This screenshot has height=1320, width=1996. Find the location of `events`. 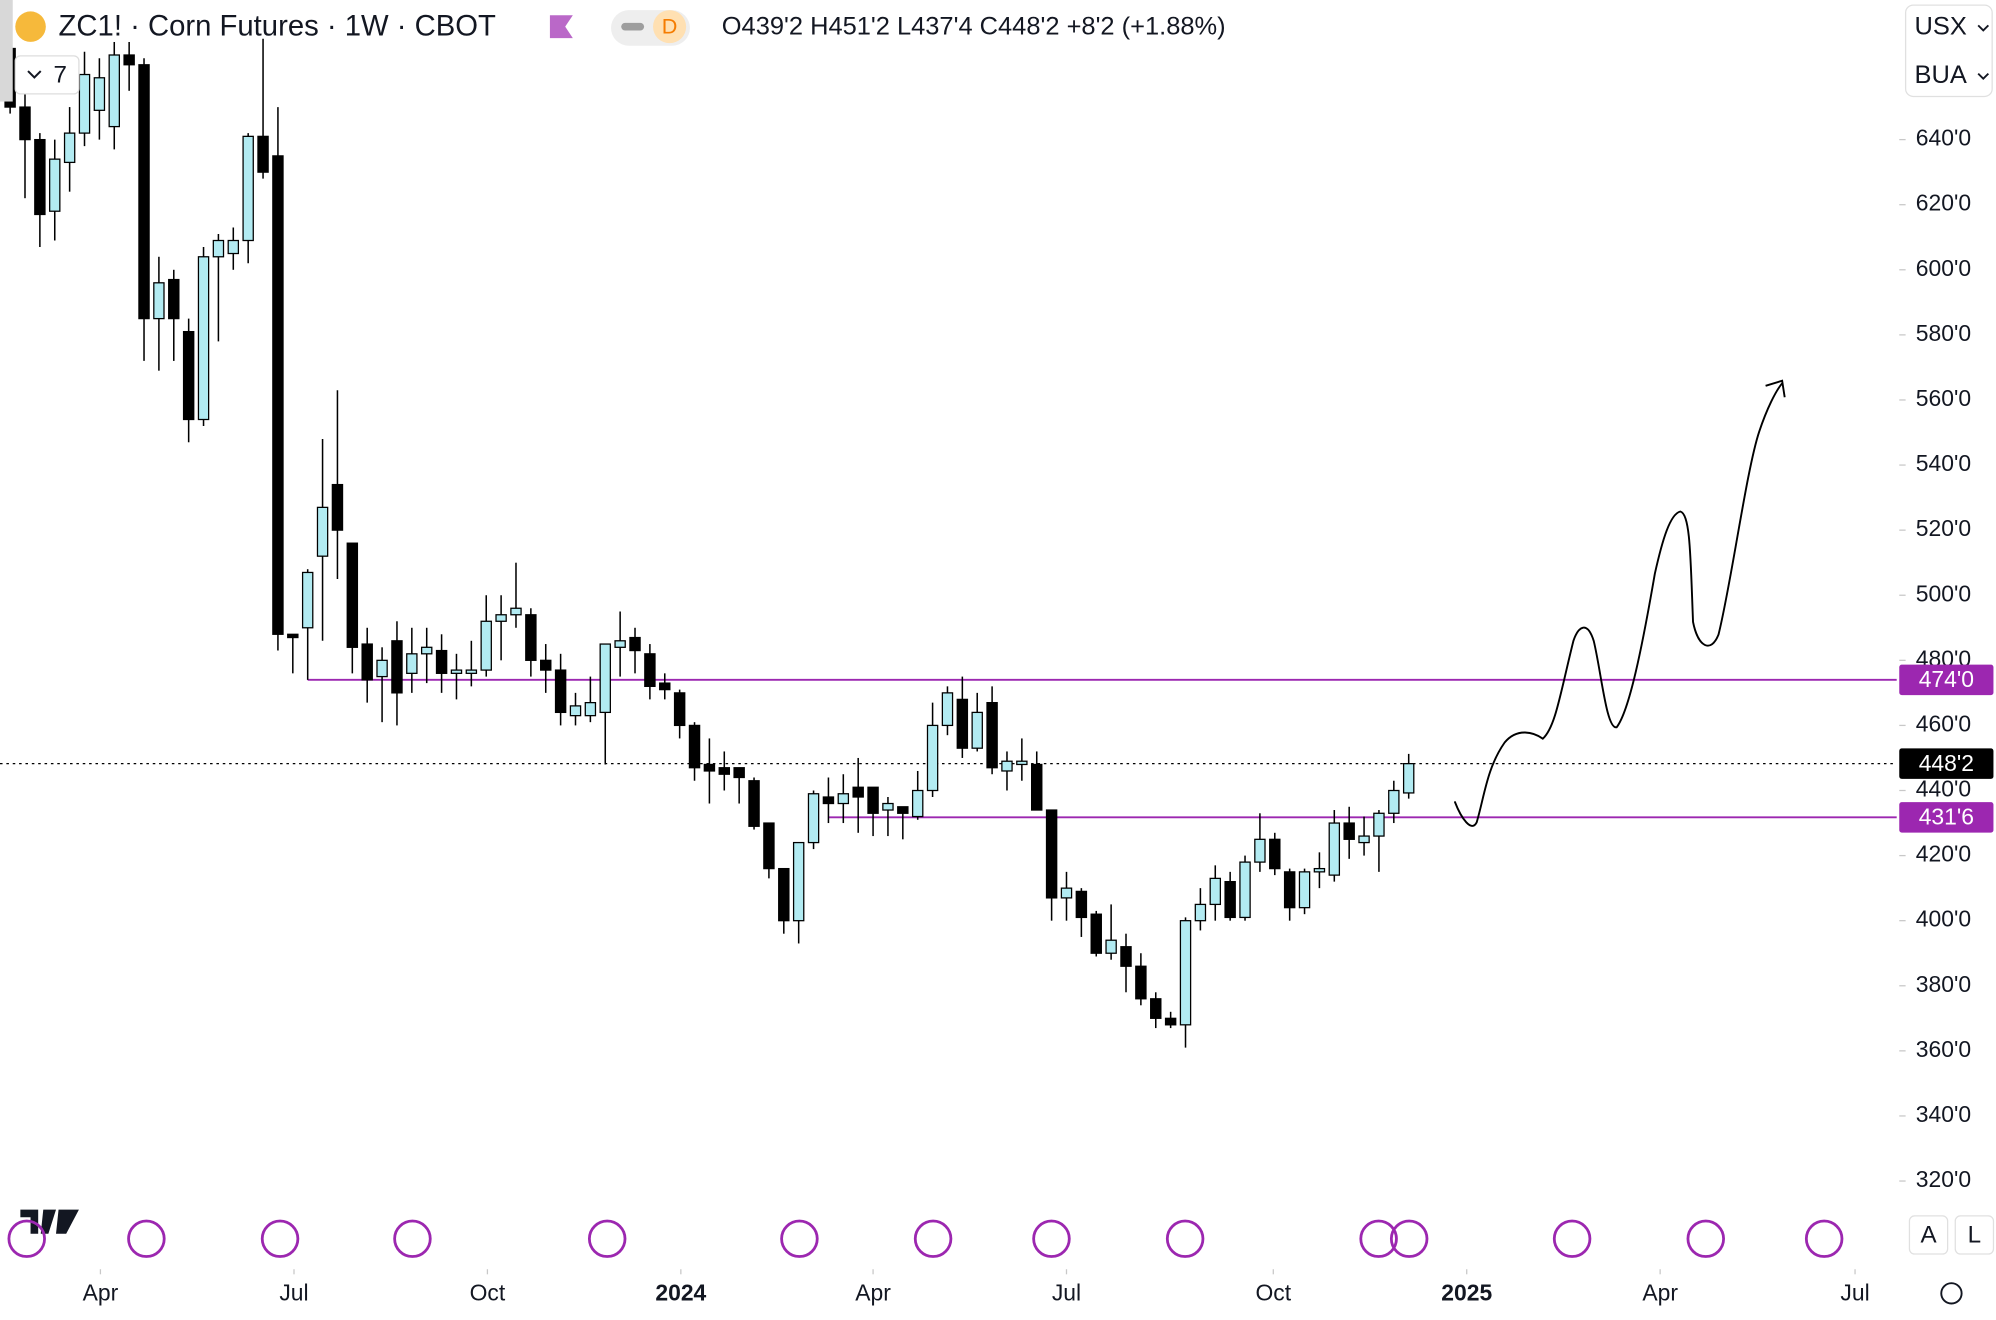

events is located at coordinates (925, 1238).